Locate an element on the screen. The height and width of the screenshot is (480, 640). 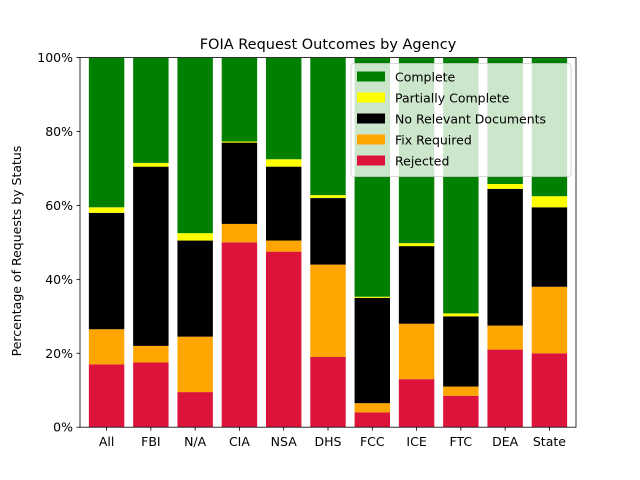
bar-ice-partially-complete is located at coordinates (416, 245).